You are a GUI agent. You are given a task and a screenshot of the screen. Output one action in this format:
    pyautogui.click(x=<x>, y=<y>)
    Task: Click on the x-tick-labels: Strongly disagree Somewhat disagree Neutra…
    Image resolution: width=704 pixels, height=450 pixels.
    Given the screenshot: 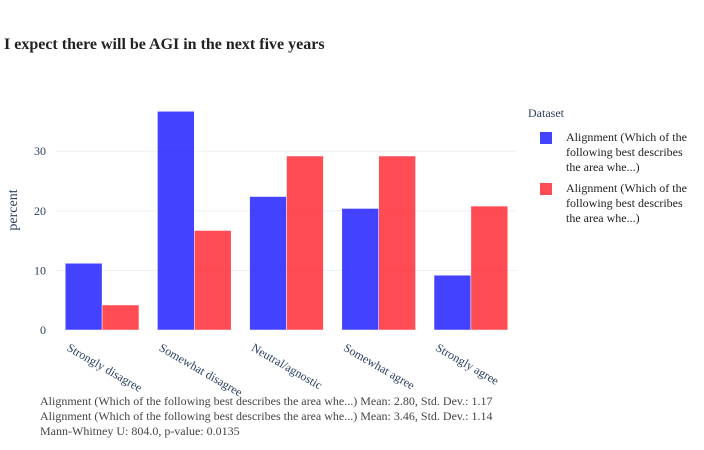 What is the action you would take?
    pyautogui.click(x=283, y=369)
    